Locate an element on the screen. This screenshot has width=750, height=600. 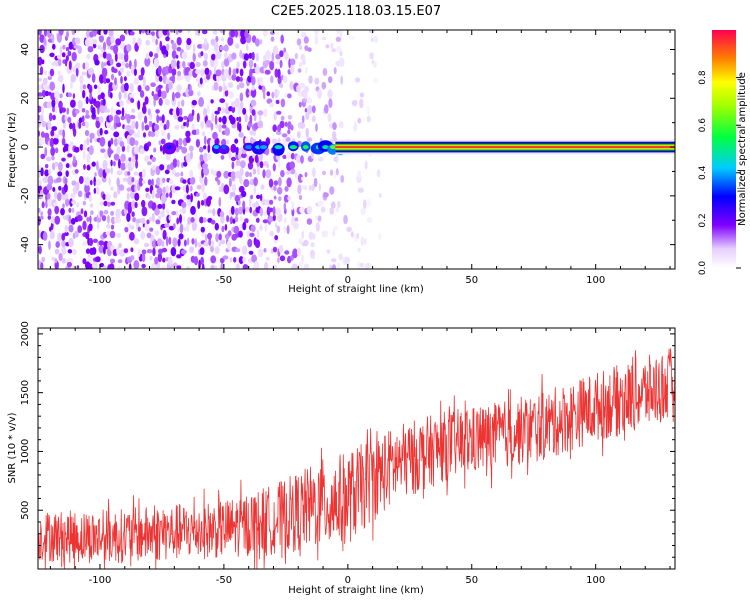
snr-x-tick-label: -50 is located at coordinates (224, 580).